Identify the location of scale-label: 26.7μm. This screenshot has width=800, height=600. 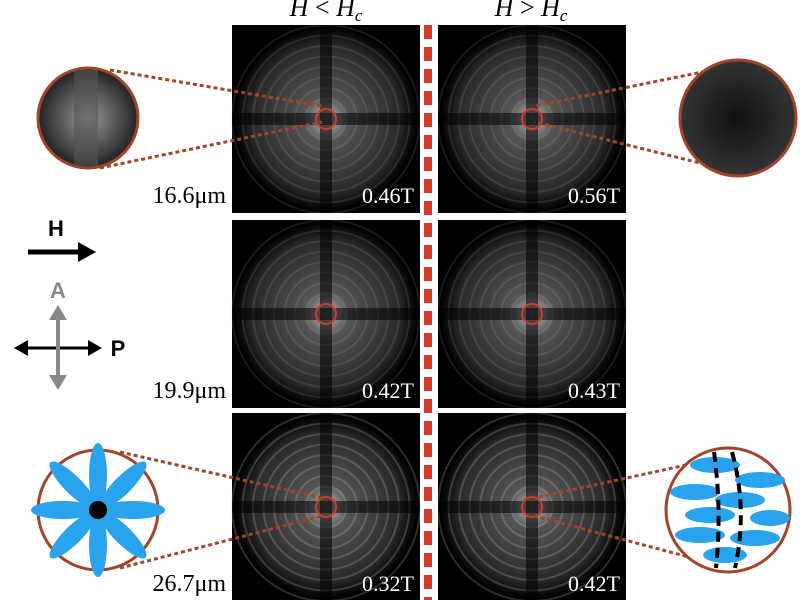
(189, 584).